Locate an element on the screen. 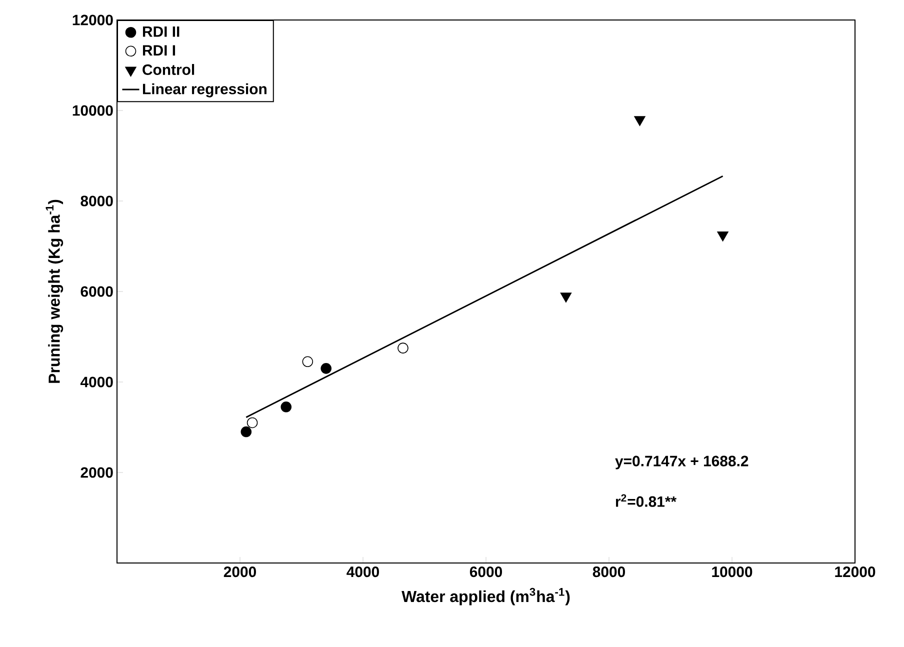 The width and height of the screenshot is (904, 647). x-tick-label: 4000 is located at coordinates (362, 572).